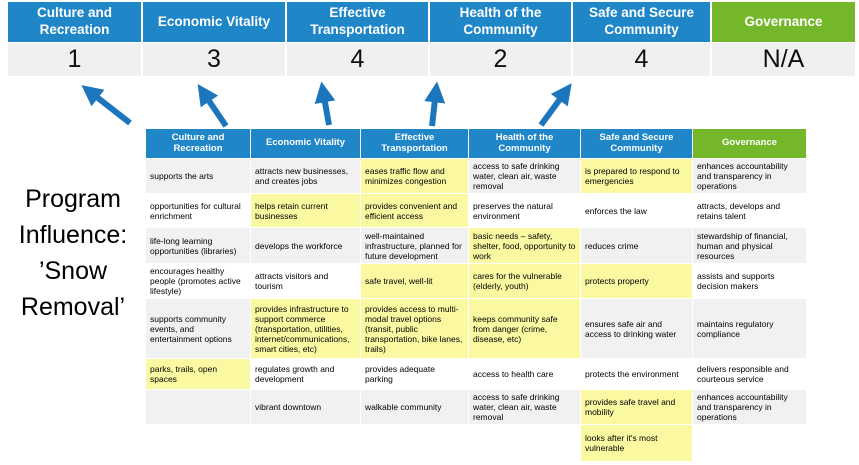 This screenshot has width=859, height=465. I want to click on table-row: looks after it's most vulnerable, so click(476, 443).